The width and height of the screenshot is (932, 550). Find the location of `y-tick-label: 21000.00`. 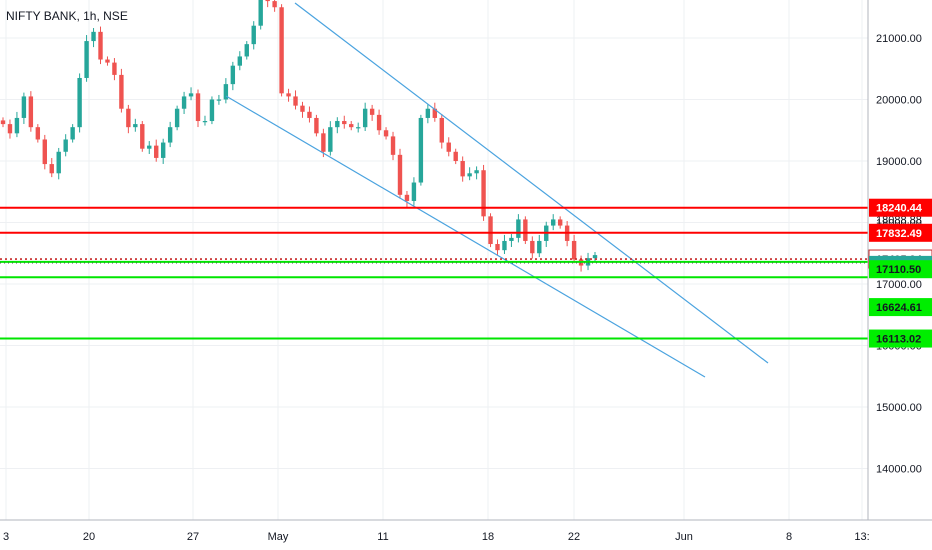

y-tick-label: 21000.00 is located at coordinates (899, 39).